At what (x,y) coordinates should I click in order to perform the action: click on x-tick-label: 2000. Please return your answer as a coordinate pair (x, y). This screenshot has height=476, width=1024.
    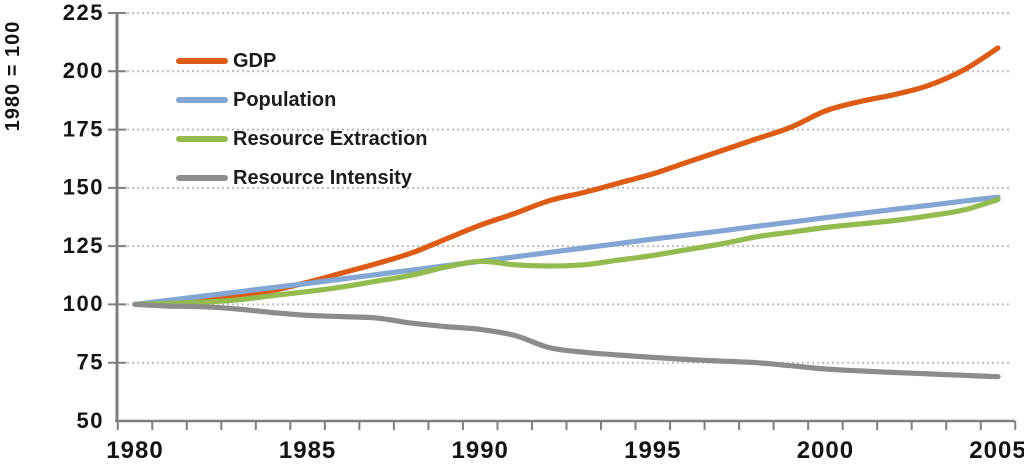
    Looking at the image, I should click on (825, 450).